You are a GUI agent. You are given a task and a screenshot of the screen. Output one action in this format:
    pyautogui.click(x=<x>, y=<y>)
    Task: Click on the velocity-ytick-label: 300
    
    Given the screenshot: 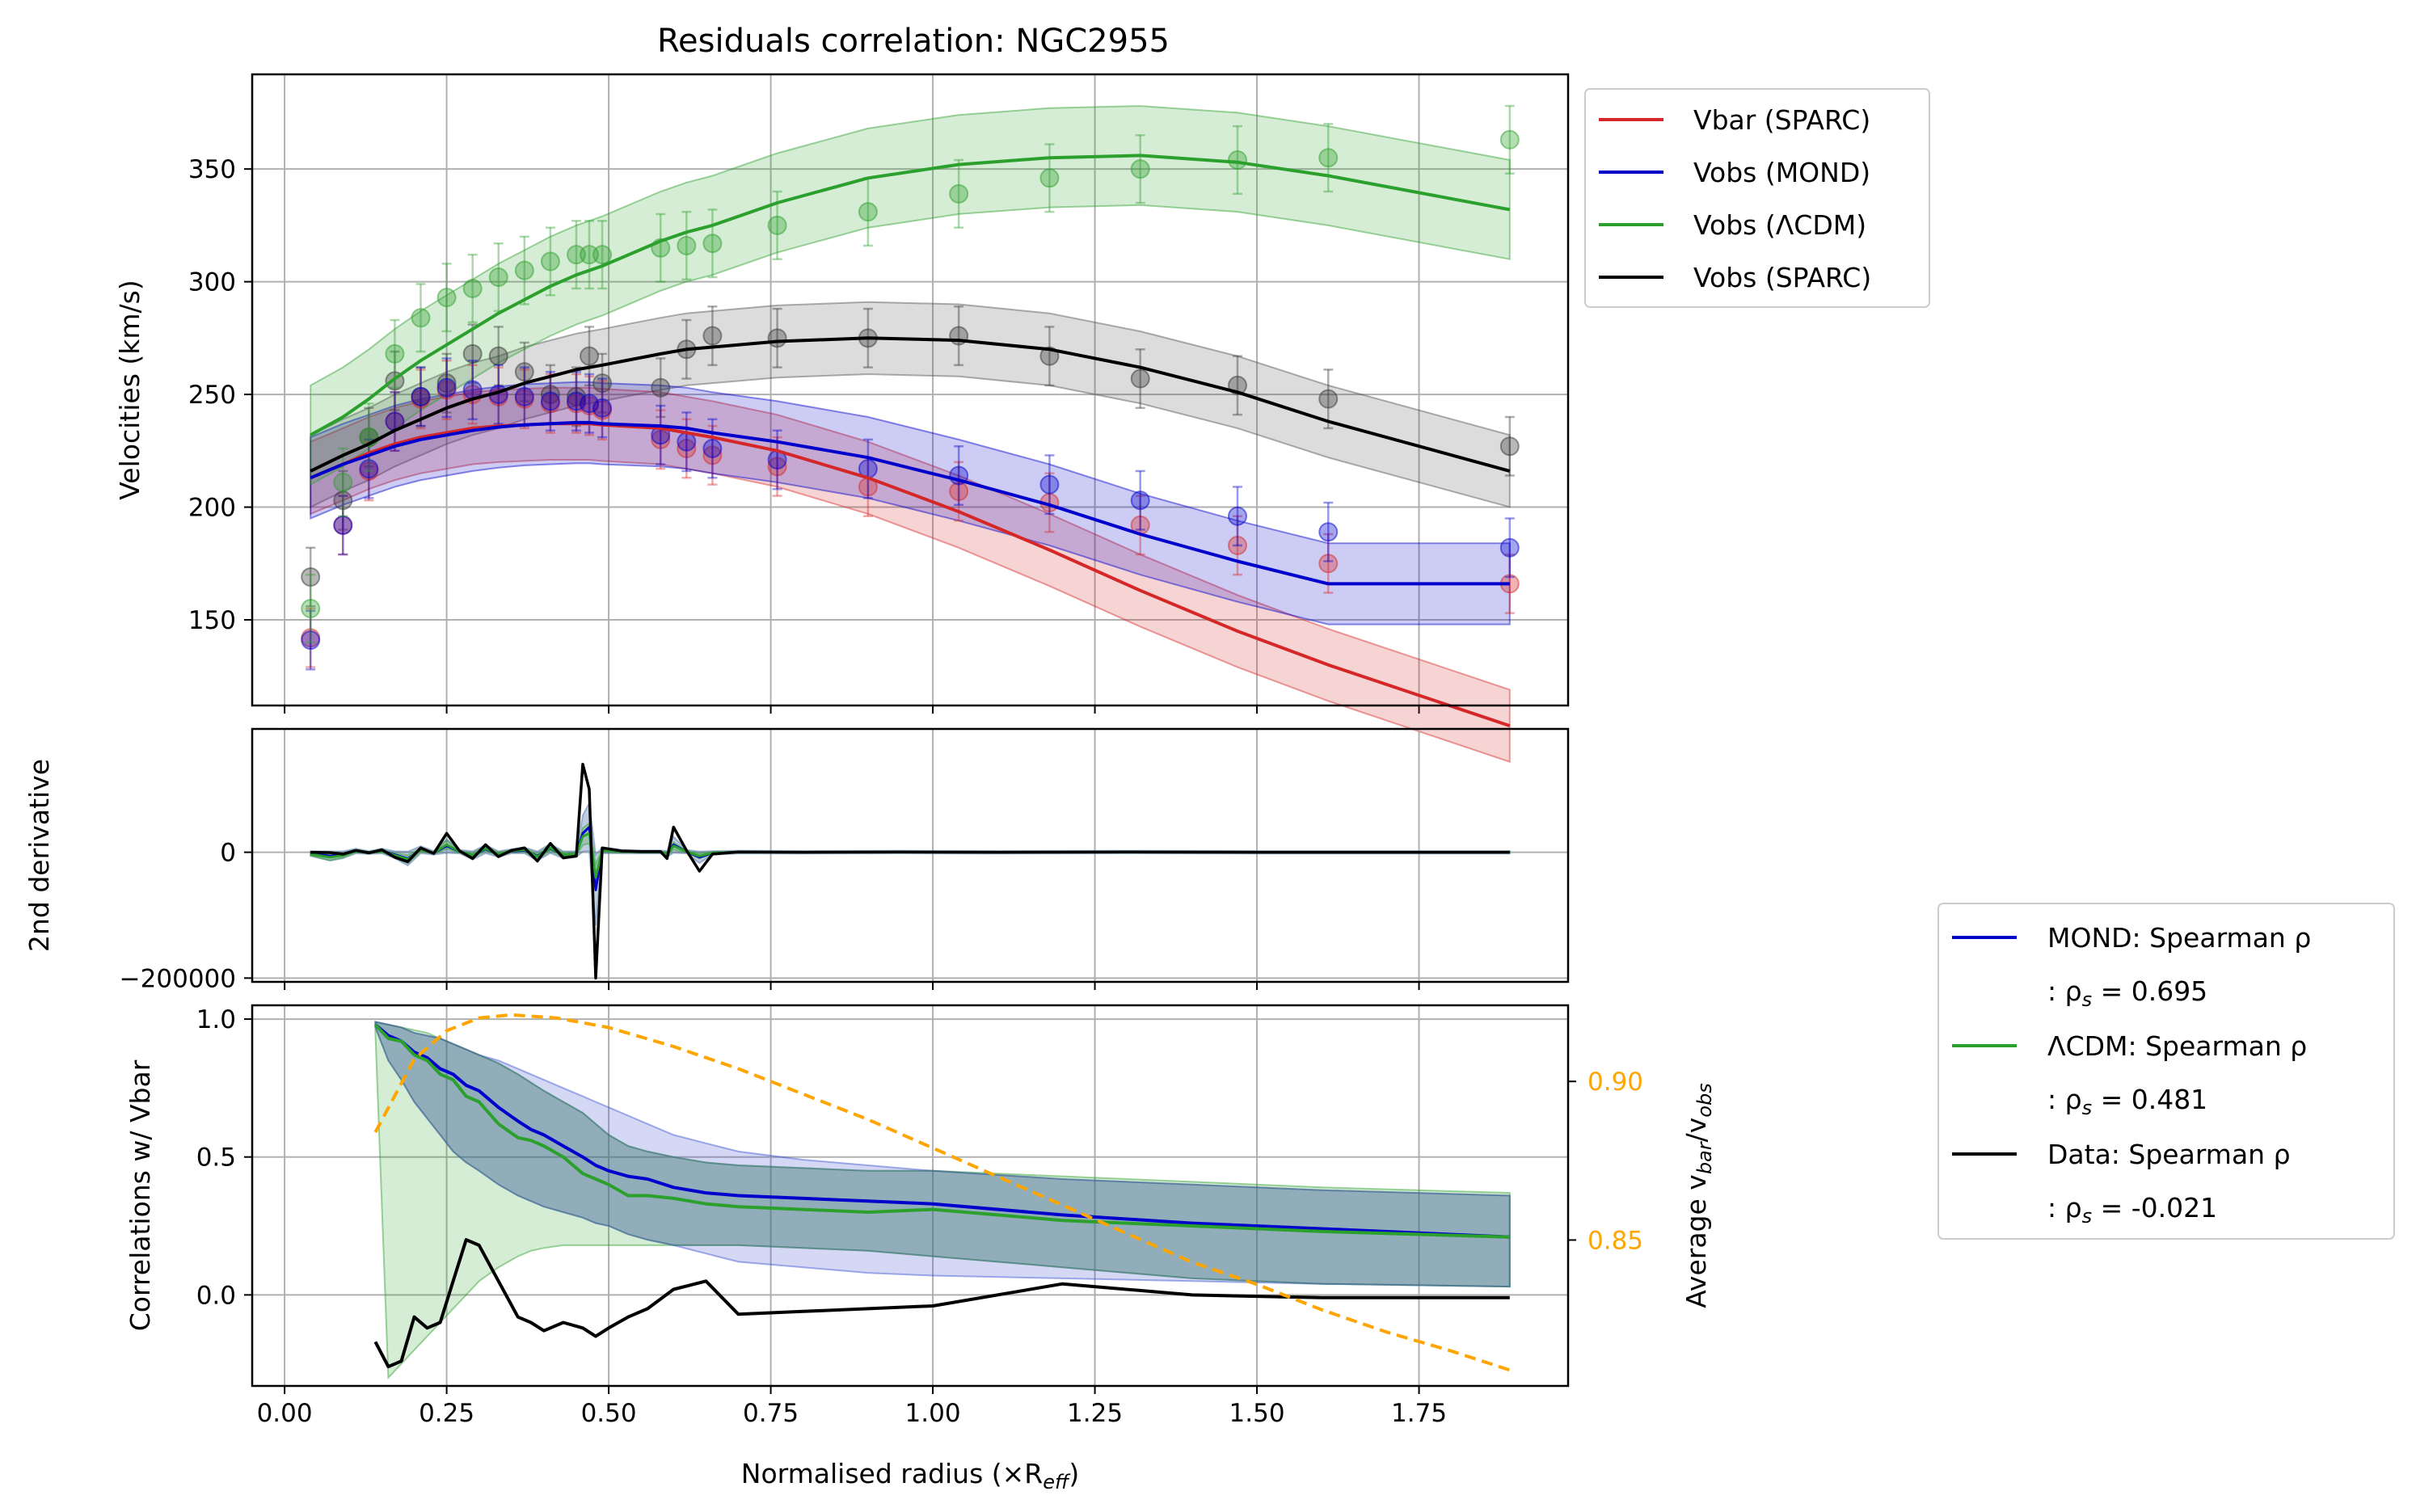 What is the action you would take?
    pyautogui.click(x=212, y=282)
    